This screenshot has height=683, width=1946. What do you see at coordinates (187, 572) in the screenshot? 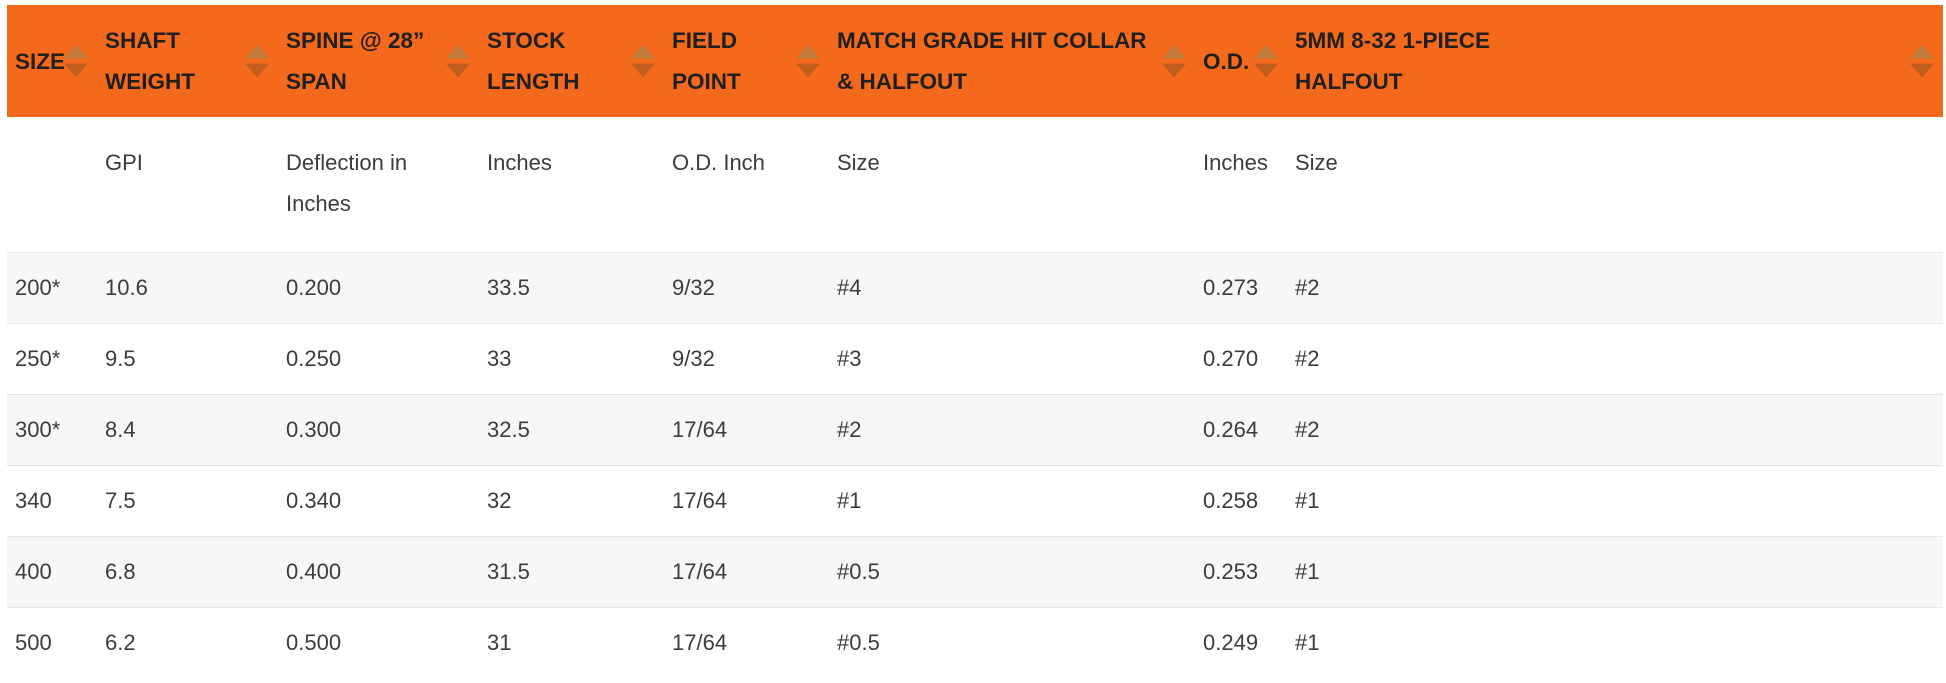
I see `cell-shaft-weight: 6.8` at bounding box center [187, 572].